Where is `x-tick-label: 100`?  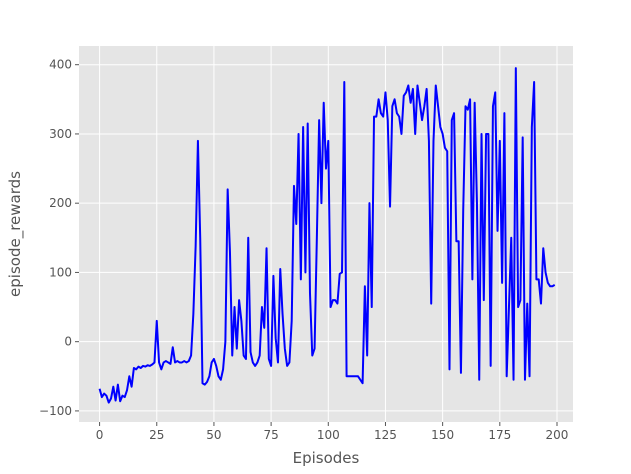 x-tick-label: 100 is located at coordinates (328, 435).